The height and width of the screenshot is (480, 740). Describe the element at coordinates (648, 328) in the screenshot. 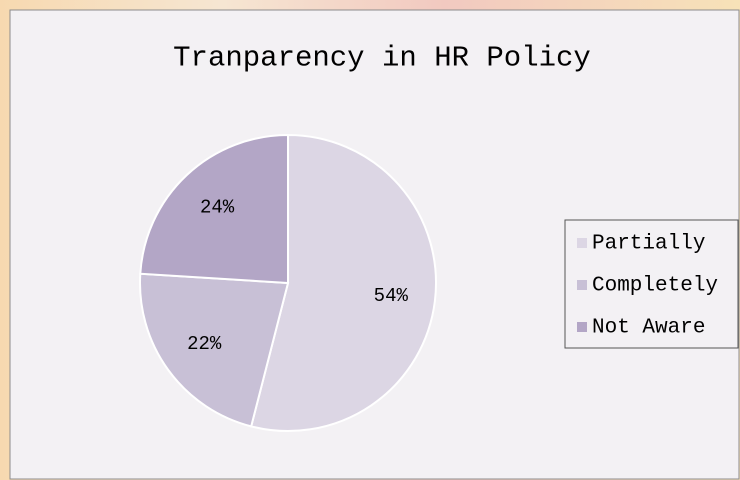

I see `legend-label: Not Aware` at that location.